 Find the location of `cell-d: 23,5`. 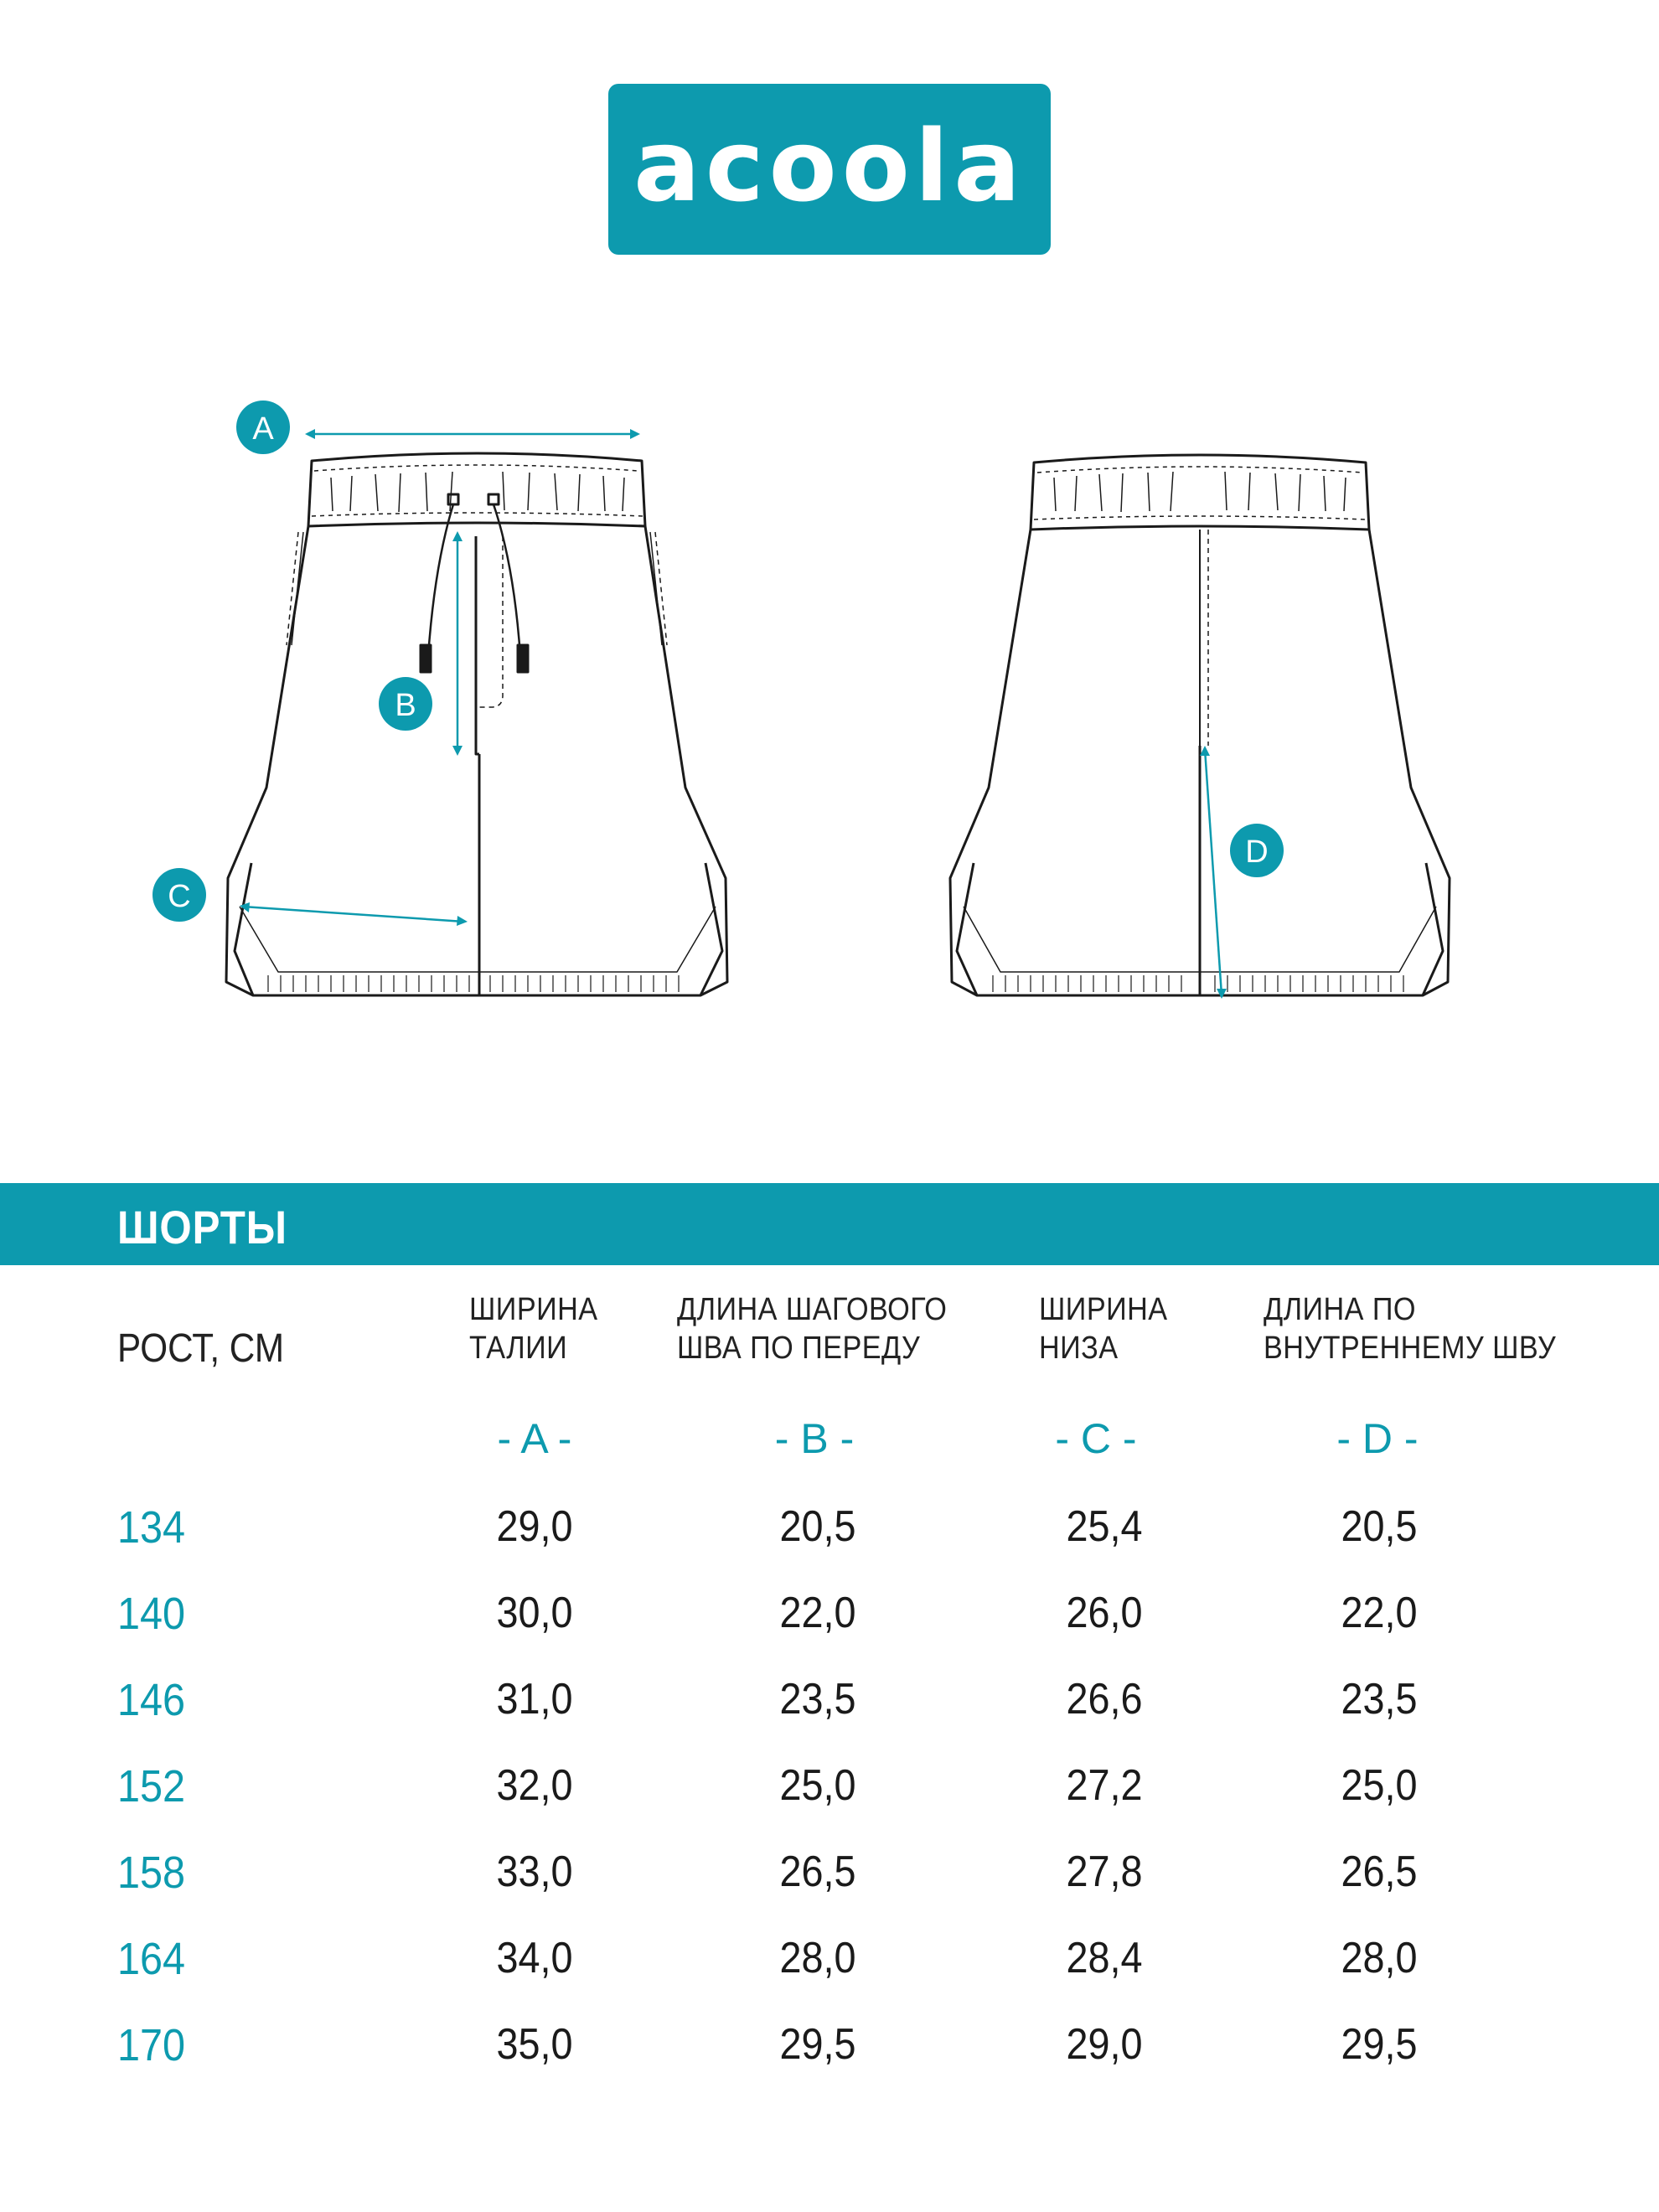

cell-d: 23,5 is located at coordinates (1379, 1699).